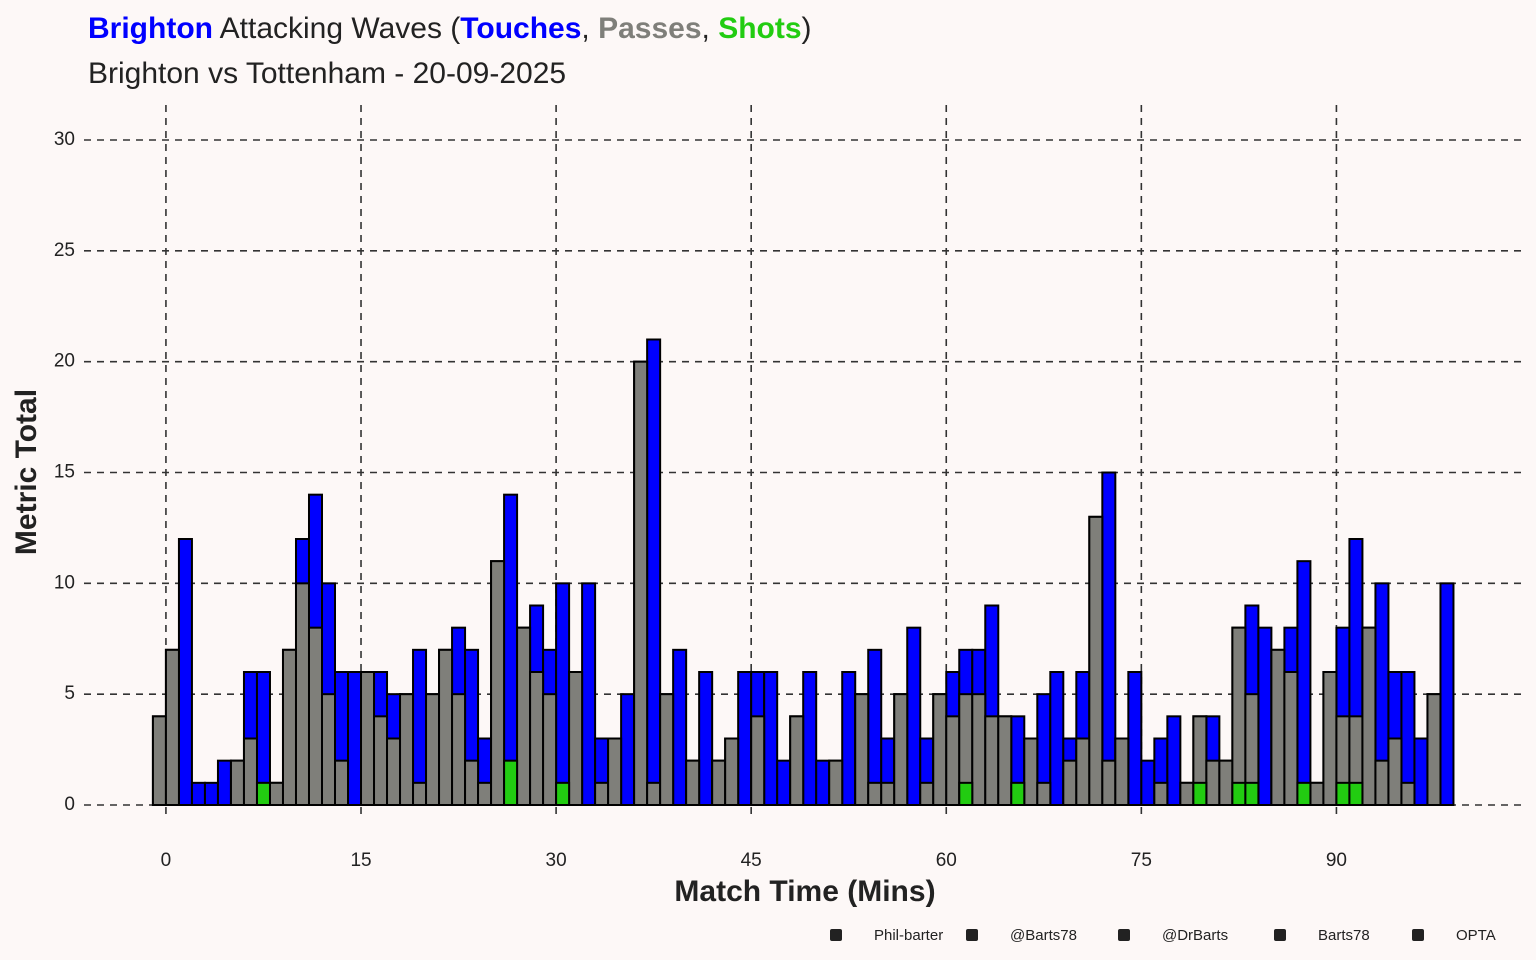  What do you see at coordinates (751, 860) in the screenshot?
I see `x-tick-label: 45` at bounding box center [751, 860].